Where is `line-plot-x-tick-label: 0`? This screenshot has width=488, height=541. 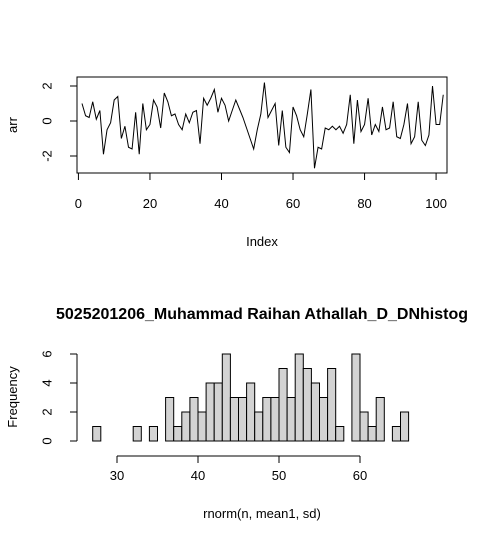
line-plot-x-tick-label: 0 is located at coordinates (78, 203).